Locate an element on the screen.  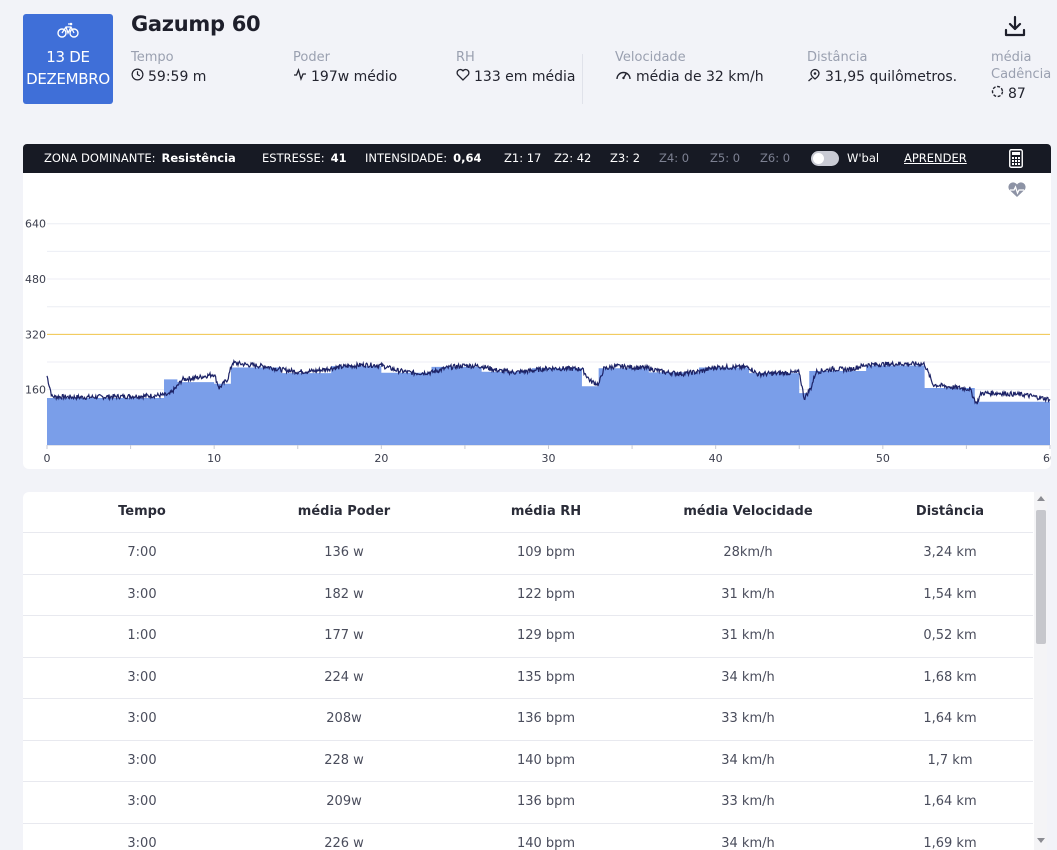
y-tick-label: 320 is located at coordinates (35, 334).